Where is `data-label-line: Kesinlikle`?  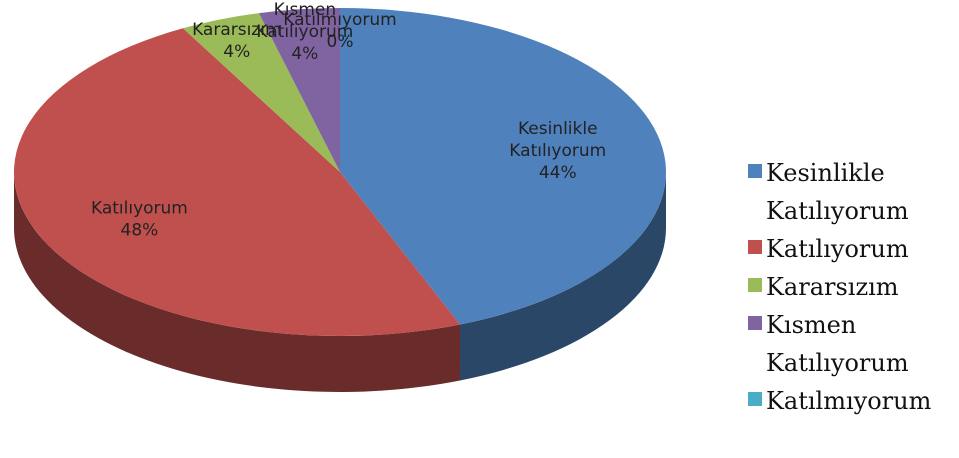
data-label-line: Kesinlikle is located at coordinates (558, 129).